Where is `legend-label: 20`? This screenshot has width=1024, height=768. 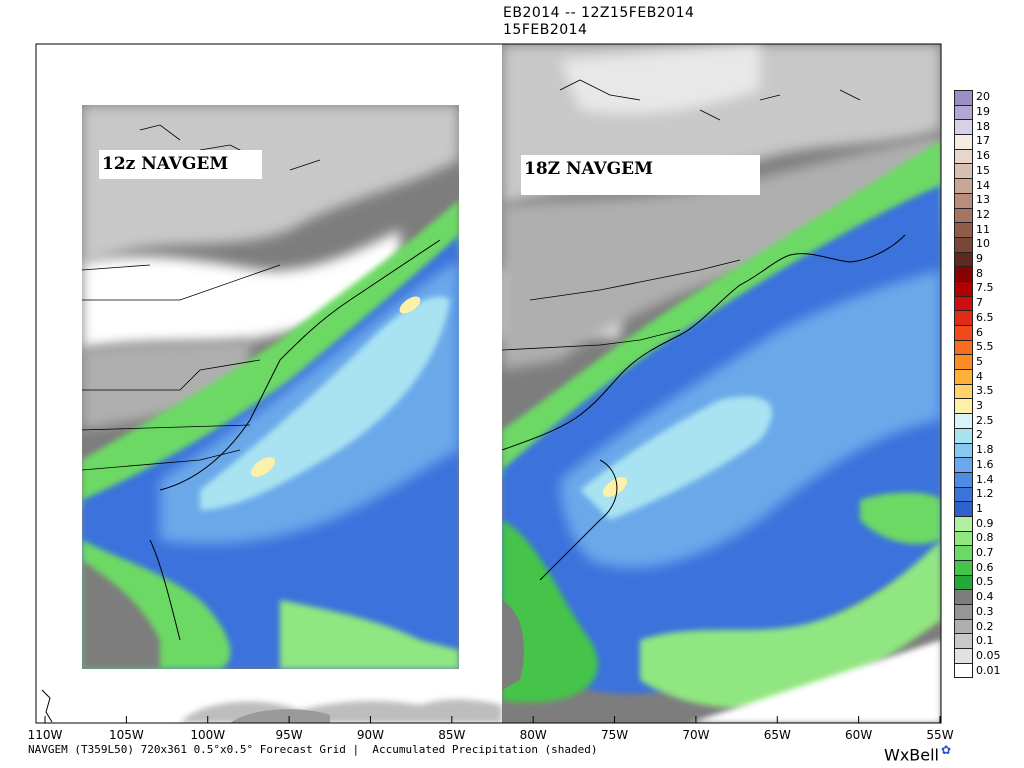
legend-label: 20 is located at coordinates (983, 97).